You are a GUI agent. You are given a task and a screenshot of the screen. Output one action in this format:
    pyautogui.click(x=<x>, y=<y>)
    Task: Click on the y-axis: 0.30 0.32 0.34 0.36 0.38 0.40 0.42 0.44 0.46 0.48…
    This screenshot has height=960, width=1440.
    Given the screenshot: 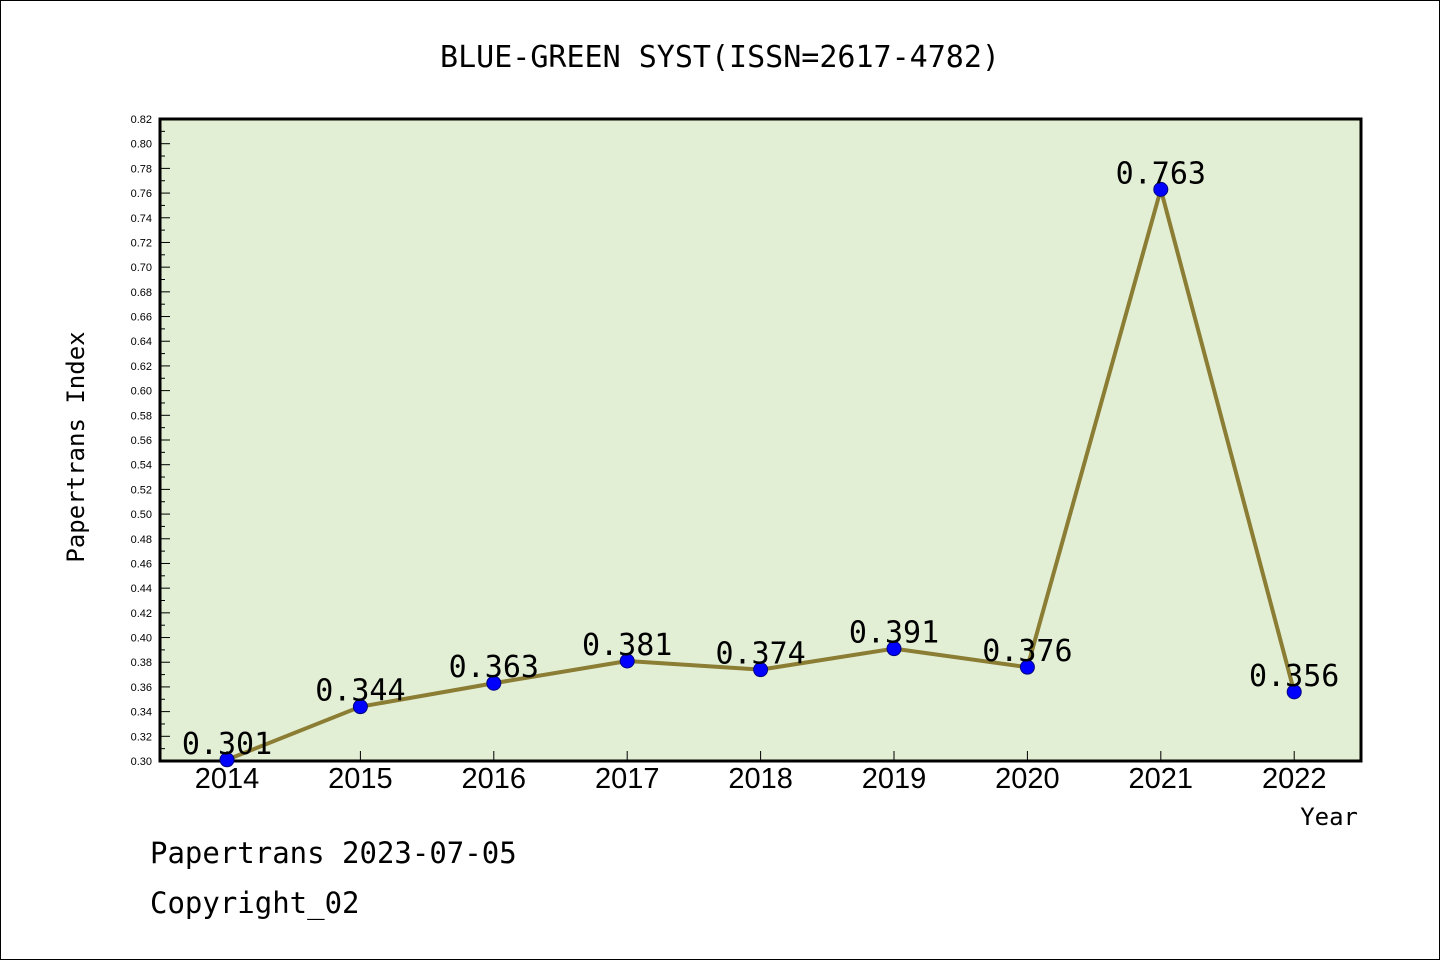 What is the action you would take?
    pyautogui.click(x=150, y=441)
    